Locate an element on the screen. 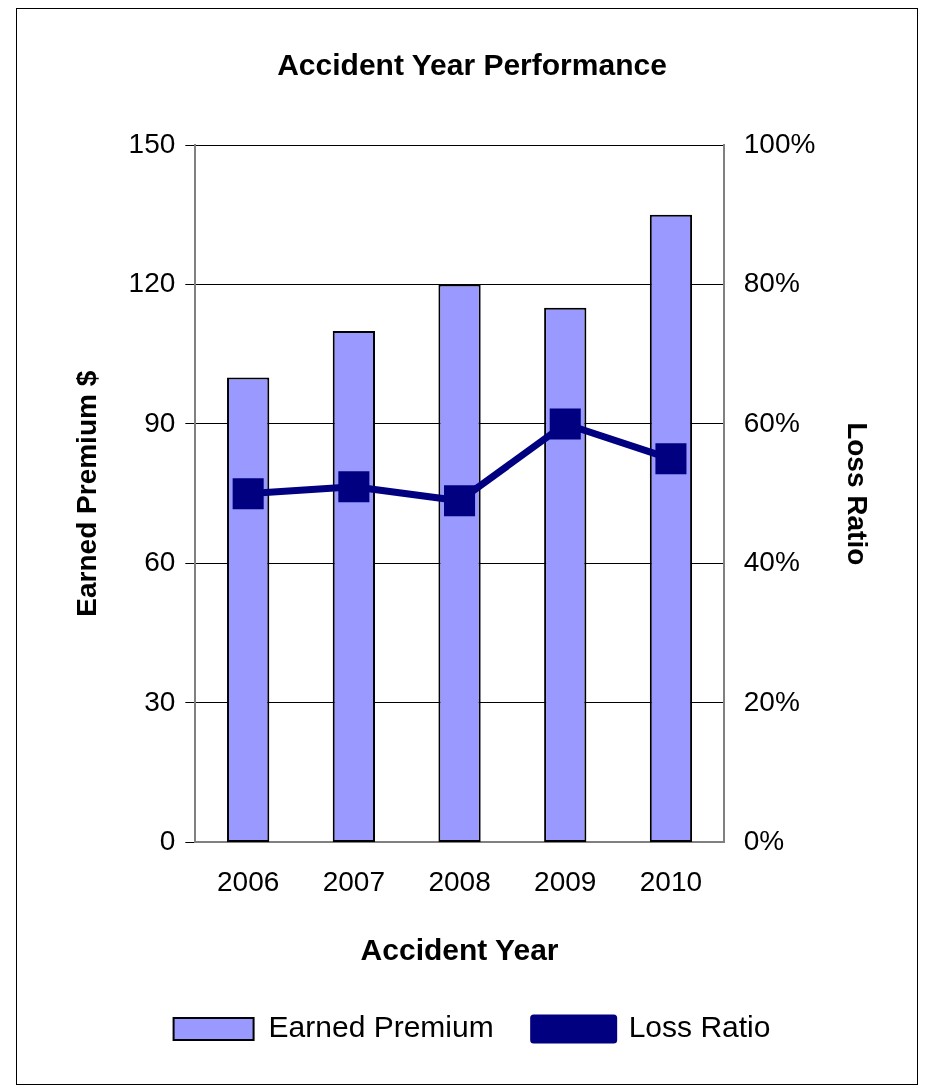 The width and height of the screenshot is (938, 1089). x-tick-label: 2008 is located at coordinates (459, 881).